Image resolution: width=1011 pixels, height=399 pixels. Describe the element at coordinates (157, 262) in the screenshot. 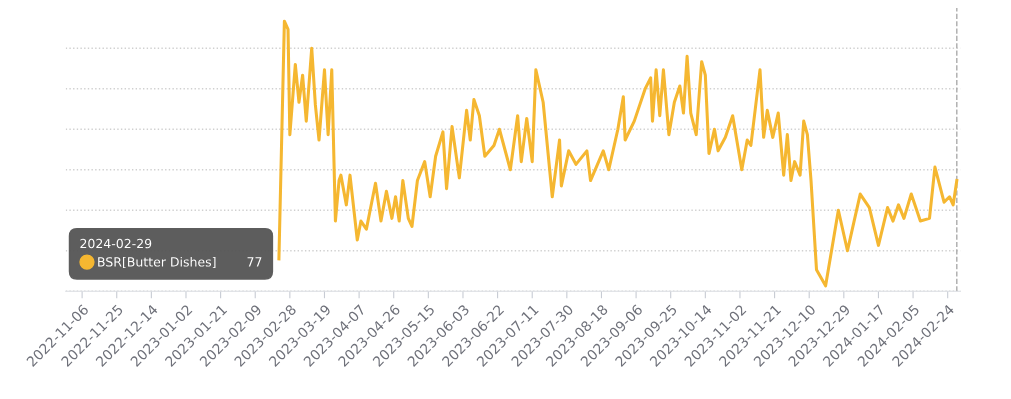

I see `legend-label: BSR[Butter Dishes]` at that location.